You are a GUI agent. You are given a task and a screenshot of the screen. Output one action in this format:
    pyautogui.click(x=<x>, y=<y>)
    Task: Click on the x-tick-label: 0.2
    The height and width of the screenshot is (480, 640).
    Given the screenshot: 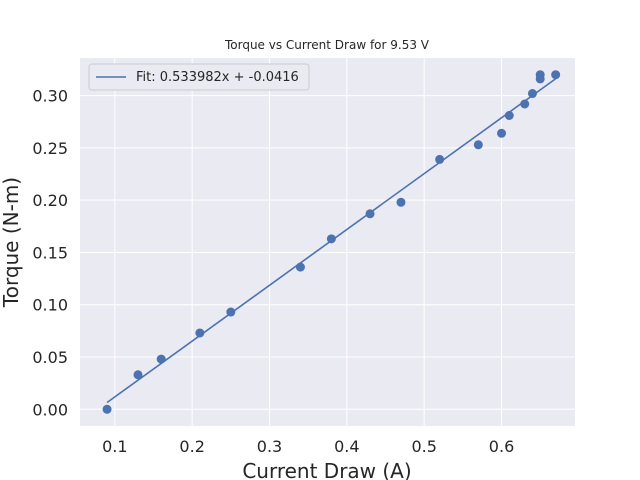 What is the action you would take?
    pyautogui.click(x=191, y=446)
    